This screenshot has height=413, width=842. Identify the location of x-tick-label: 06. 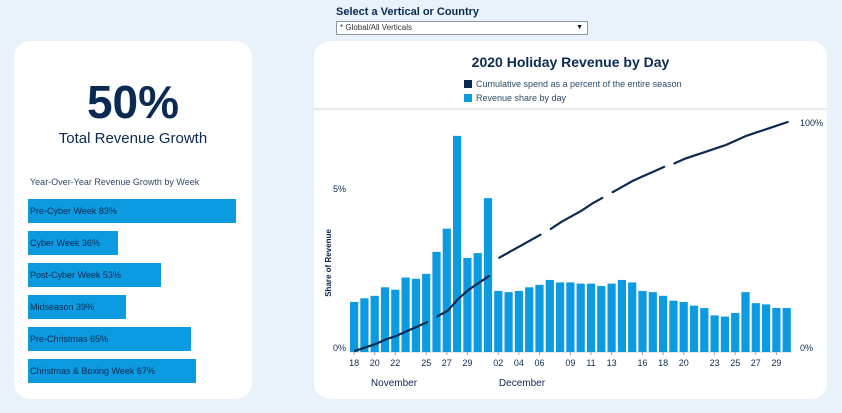
(539, 363).